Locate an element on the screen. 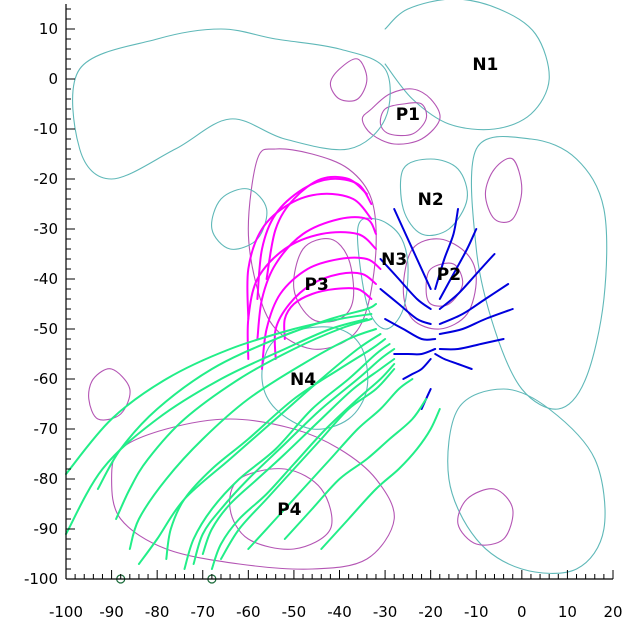 This screenshot has width=631, height=626. region-label-n2: N2 is located at coordinates (431, 200).